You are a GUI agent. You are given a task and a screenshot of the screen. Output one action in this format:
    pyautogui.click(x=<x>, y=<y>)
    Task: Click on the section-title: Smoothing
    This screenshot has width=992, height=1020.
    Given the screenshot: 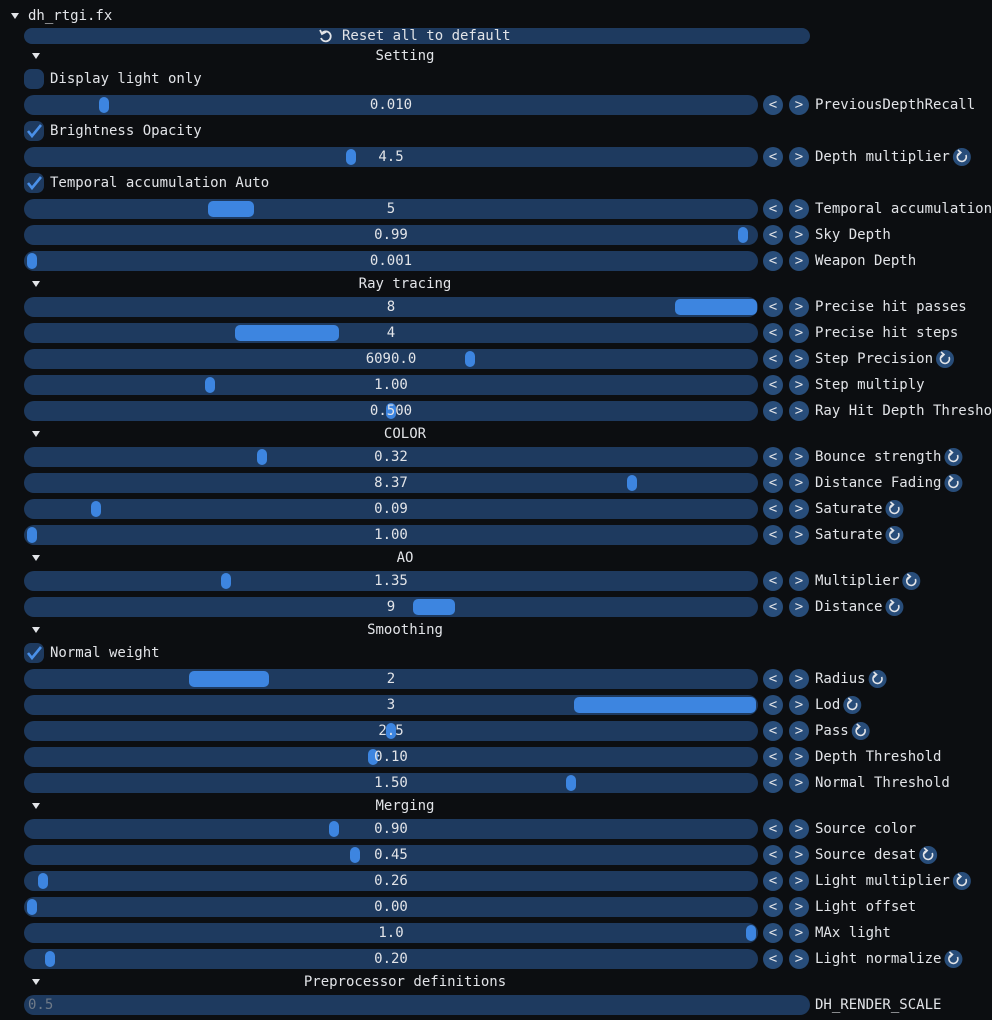 What is the action you would take?
    pyautogui.click(x=405, y=630)
    